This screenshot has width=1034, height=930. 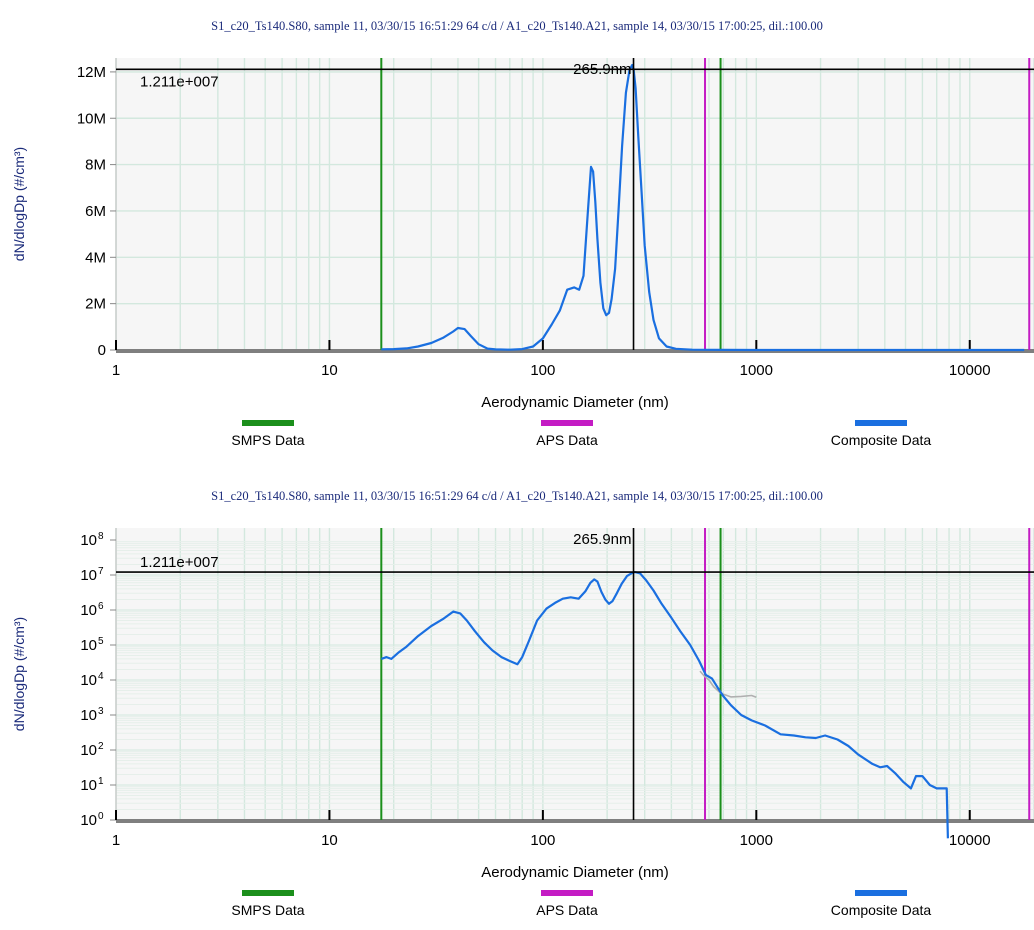 What do you see at coordinates (95, 211) in the screenshot?
I see `y-tick-label: 6M` at bounding box center [95, 211].